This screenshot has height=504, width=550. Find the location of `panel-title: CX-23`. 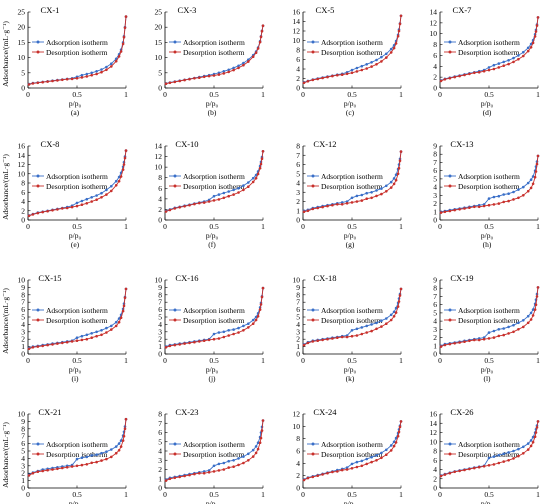

panel-title: CX-23 is located at coordinates (186, 412).